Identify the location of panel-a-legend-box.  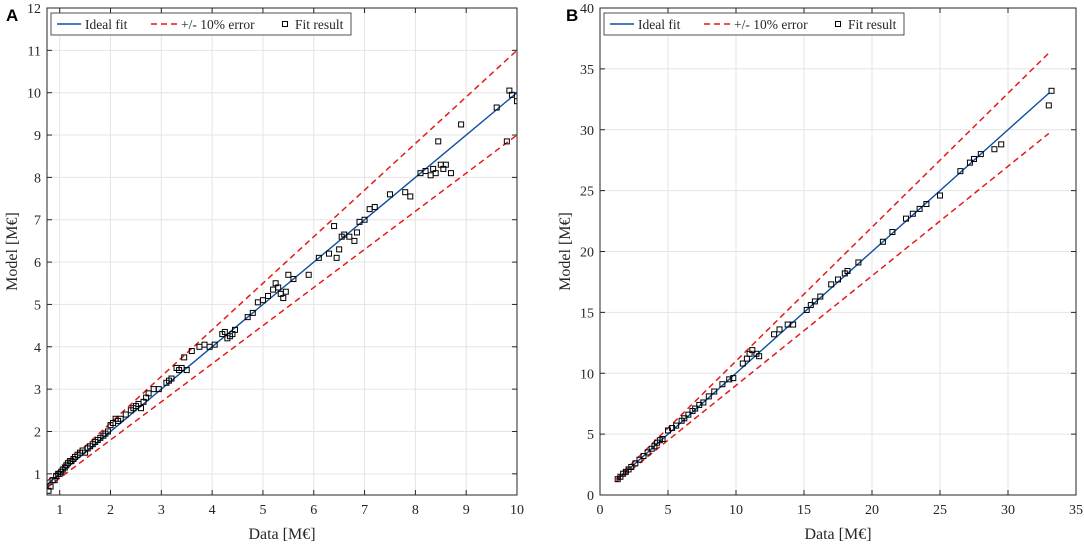
(201, 24).